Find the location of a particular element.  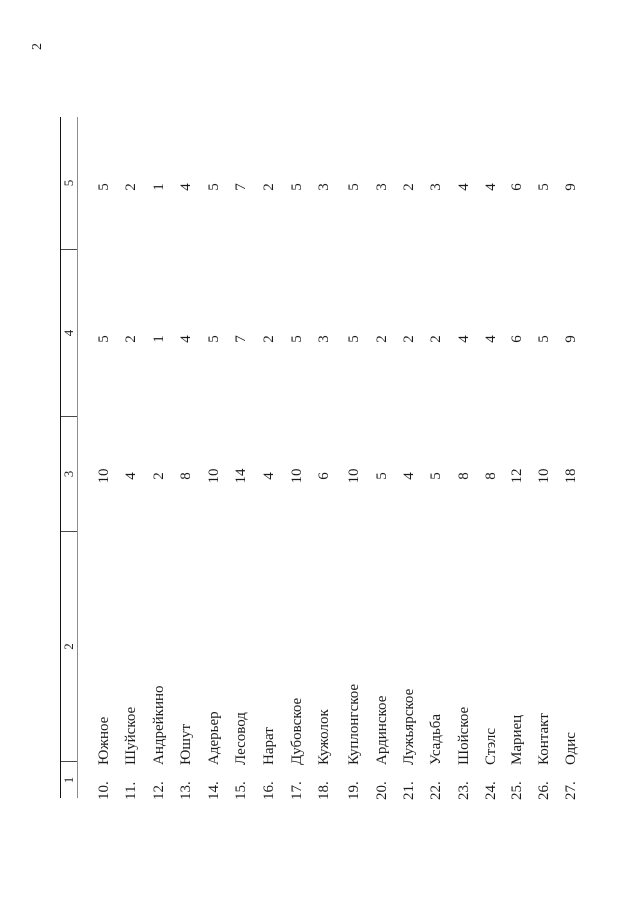

row-name: Стэлс is located at coordinates (491, 746).